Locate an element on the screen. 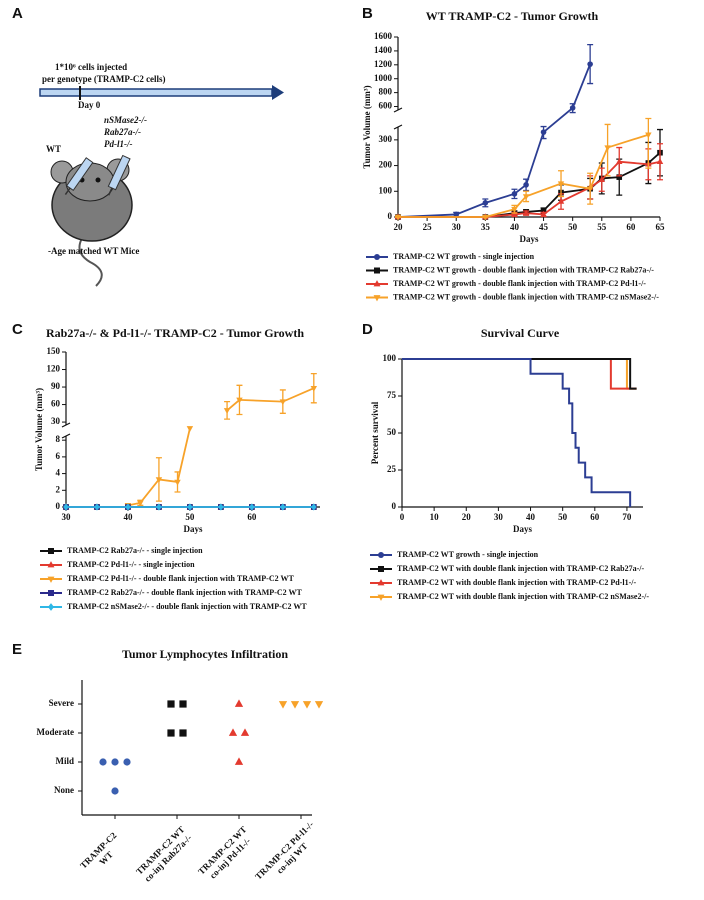 The height and width of the screenshot is (900, 704). diagram-text: per genotype (TRAMP-C2 cells) is located at coordinates (104, 79).